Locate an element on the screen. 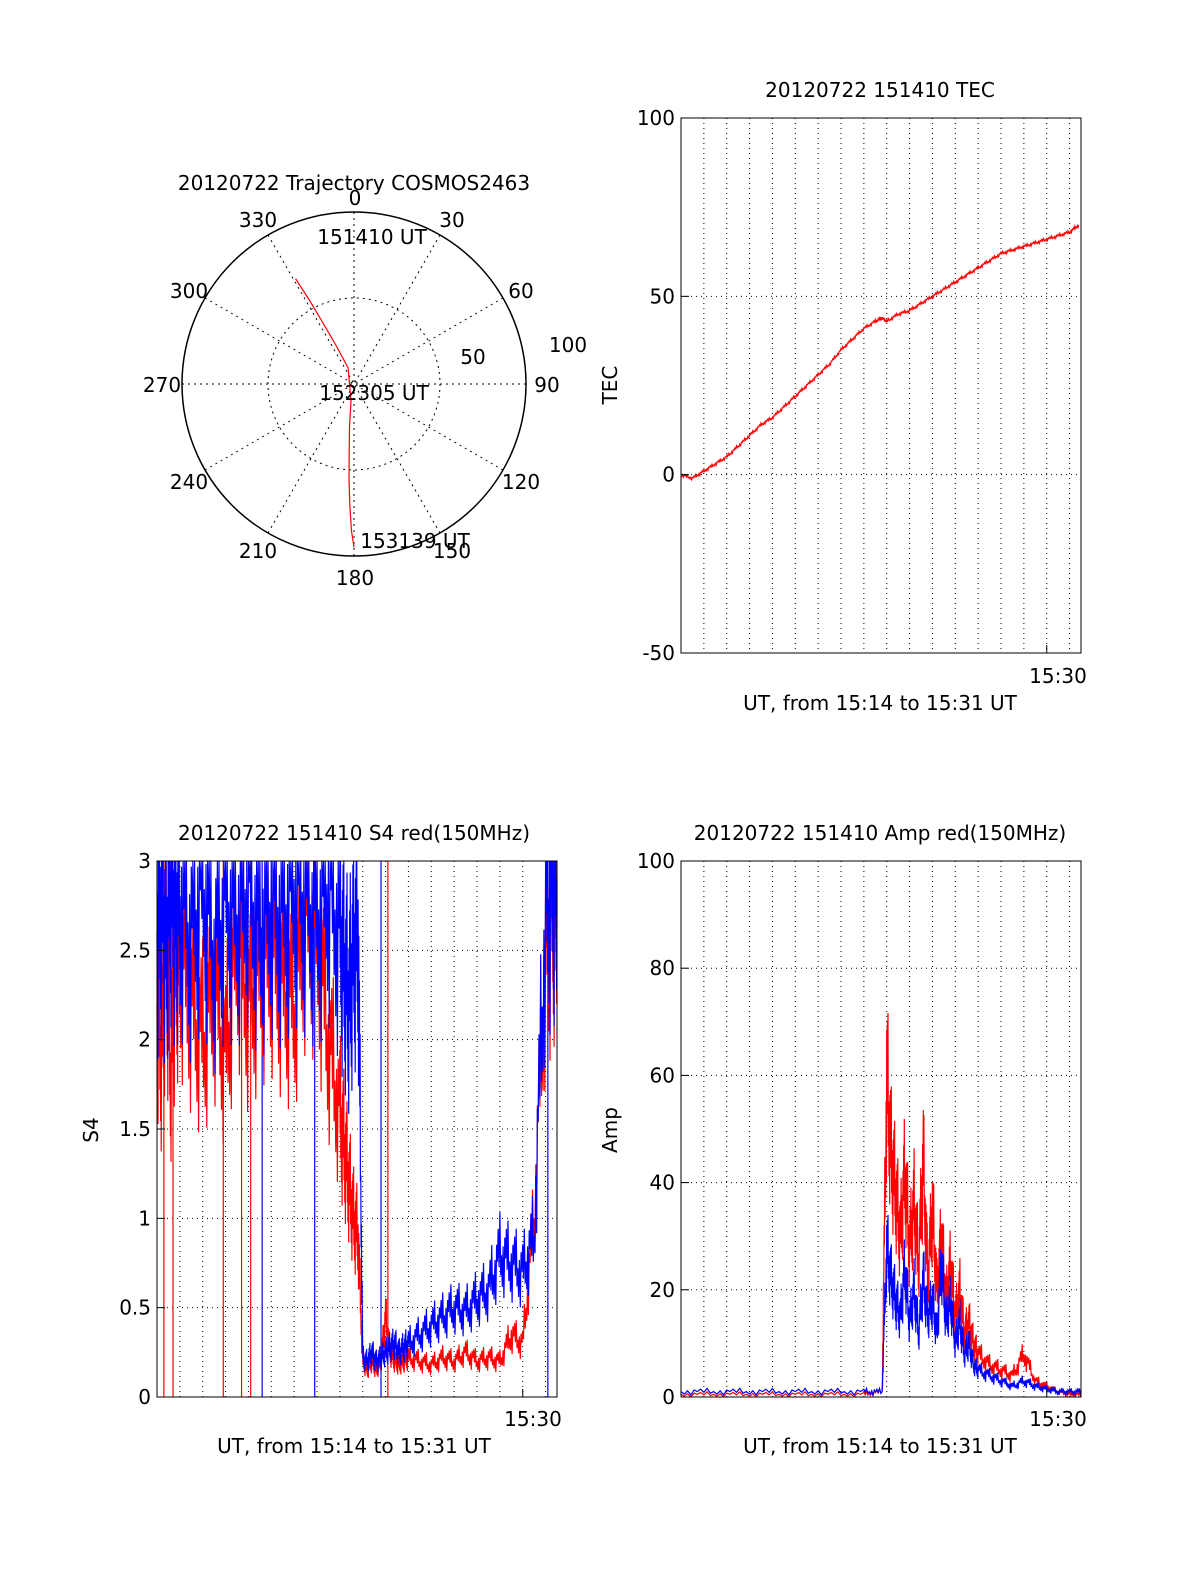 The width and height of the screenshot is (1200, 1575). amp-y-tick-label: 40 is located at coordinates (662, 1183).